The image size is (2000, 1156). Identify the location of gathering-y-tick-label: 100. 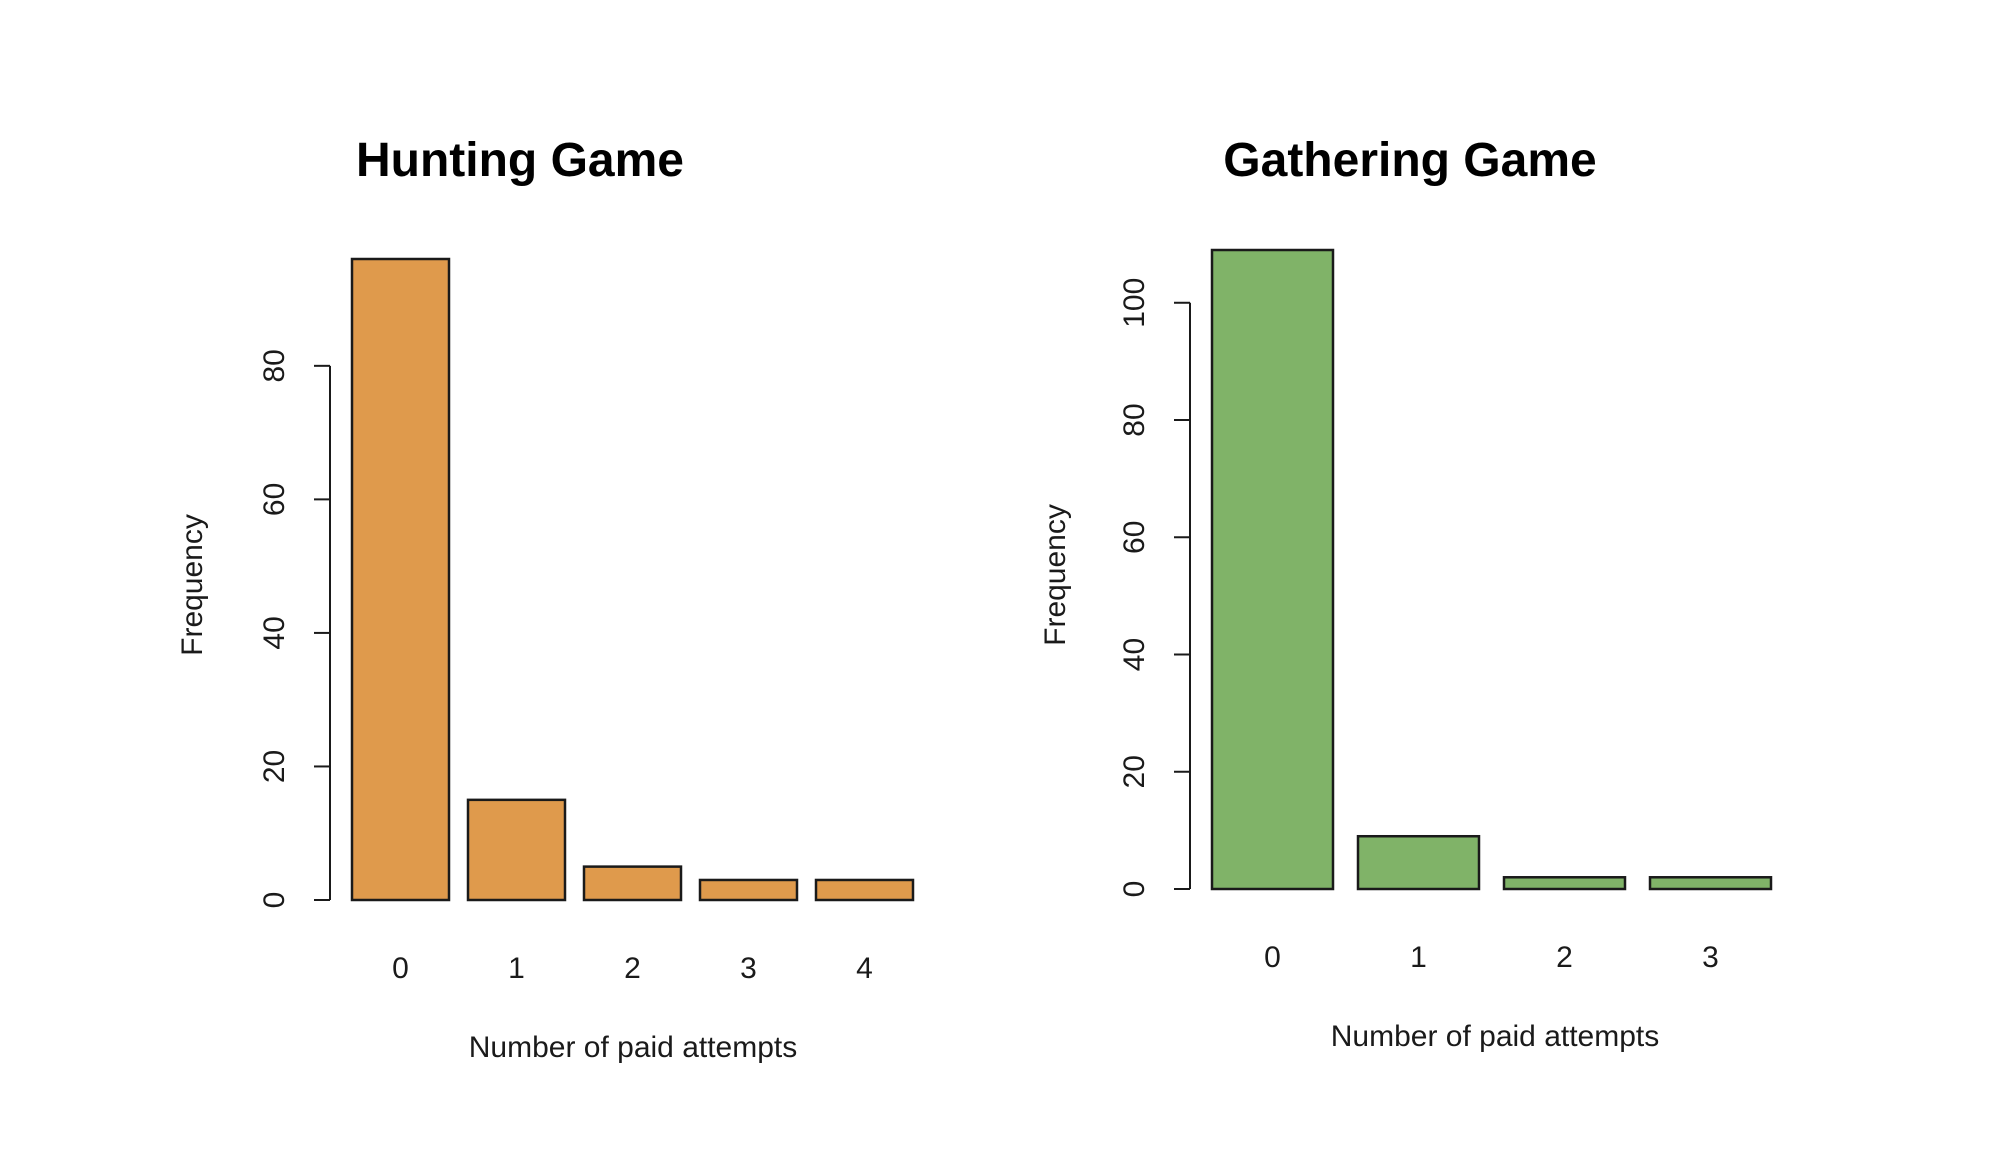
(1134, 303).